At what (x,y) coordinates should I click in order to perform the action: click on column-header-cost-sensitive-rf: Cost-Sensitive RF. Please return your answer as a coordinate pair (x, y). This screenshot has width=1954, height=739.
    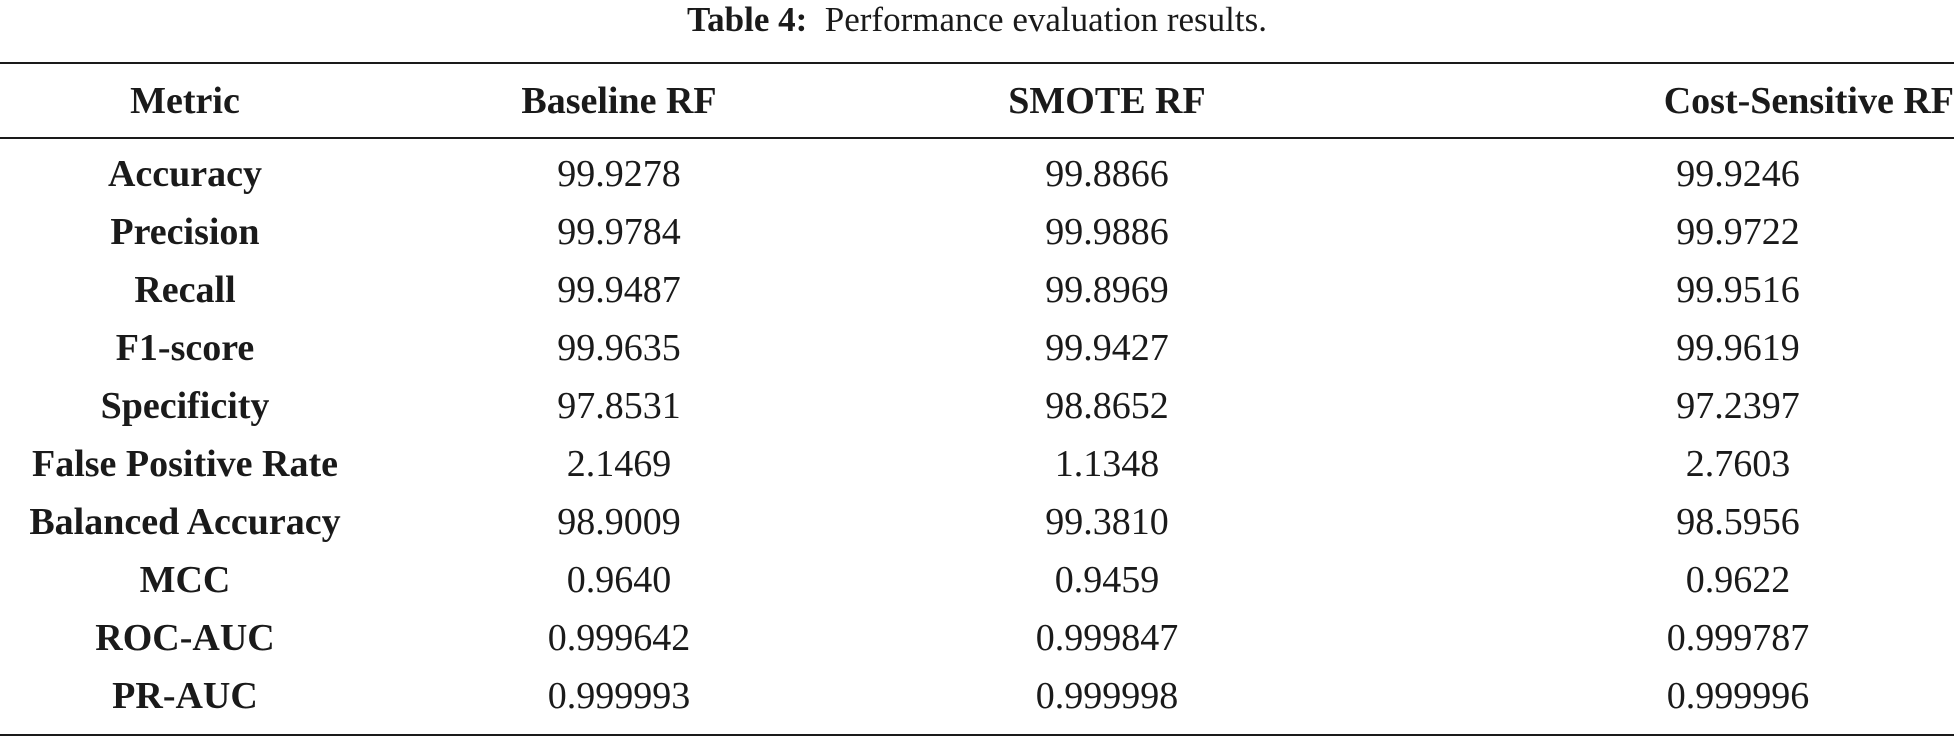
    Looking at the image, I should click on (1808, 100).